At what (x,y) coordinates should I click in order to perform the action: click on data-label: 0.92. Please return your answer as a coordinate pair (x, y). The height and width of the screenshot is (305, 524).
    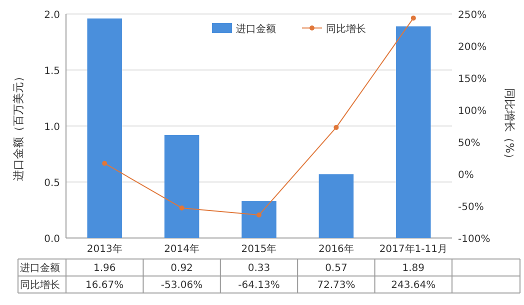
    Looking at the image, I should click on (181, 268).